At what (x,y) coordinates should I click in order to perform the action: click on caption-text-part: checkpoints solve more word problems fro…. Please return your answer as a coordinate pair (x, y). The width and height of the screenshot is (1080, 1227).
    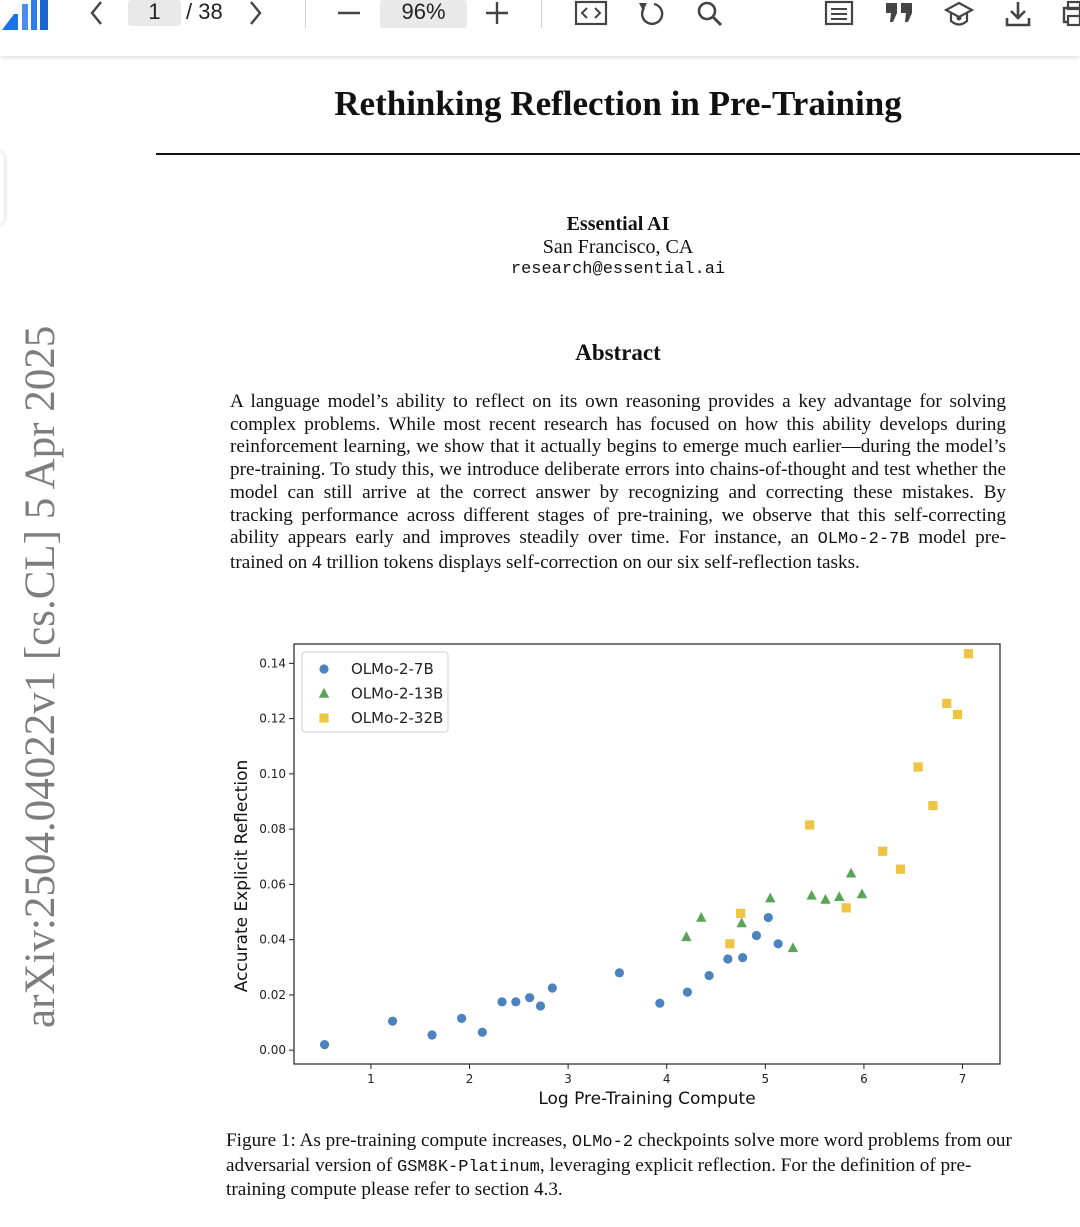
    Looking at the image, I should click on (619, 1153).